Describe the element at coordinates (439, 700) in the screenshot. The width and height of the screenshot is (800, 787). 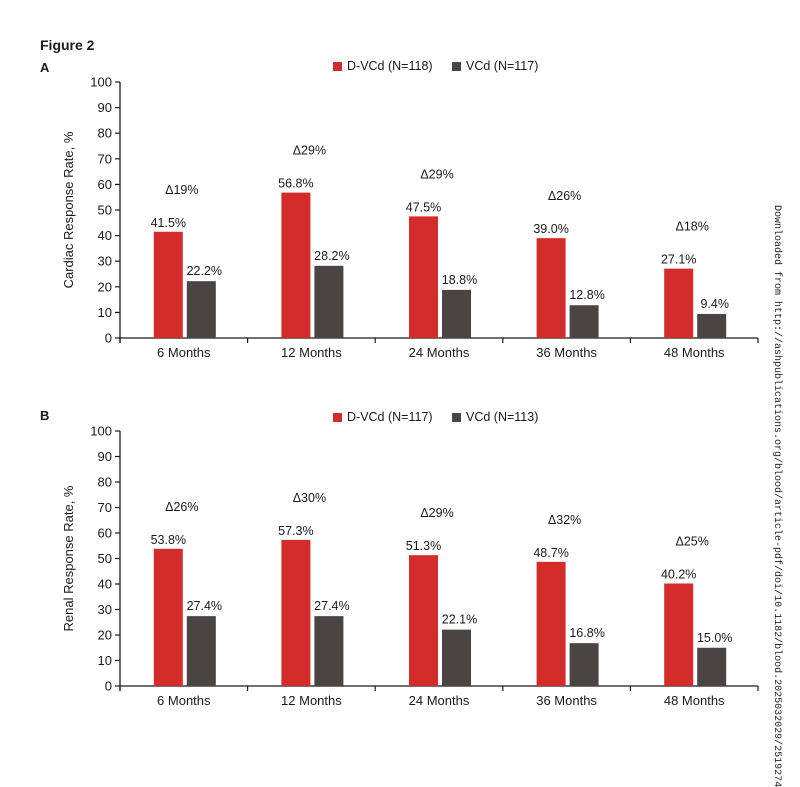
I see `panel-b-x-tick-label: 24 Months` at that location.